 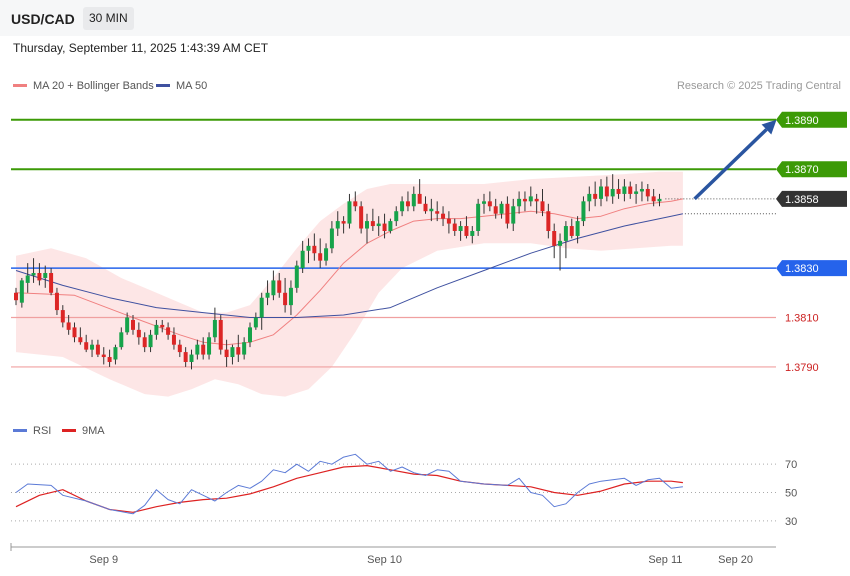 I want to click on x-tick-label: Sep 11, so click(x=665, y=560).